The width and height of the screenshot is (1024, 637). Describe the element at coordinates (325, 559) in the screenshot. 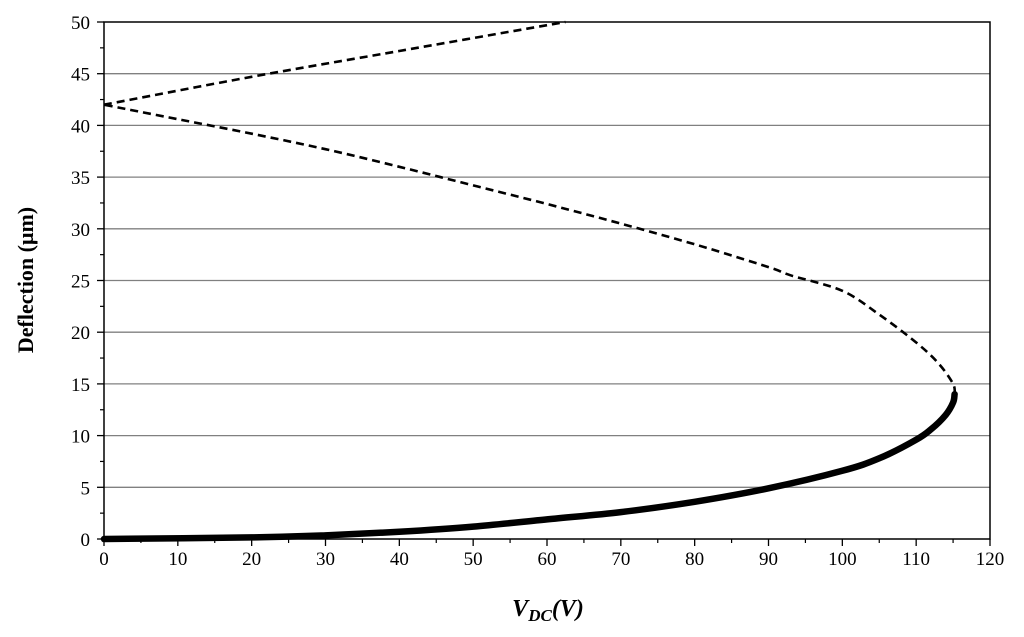

I see `x-tick-label: 30` at that location.